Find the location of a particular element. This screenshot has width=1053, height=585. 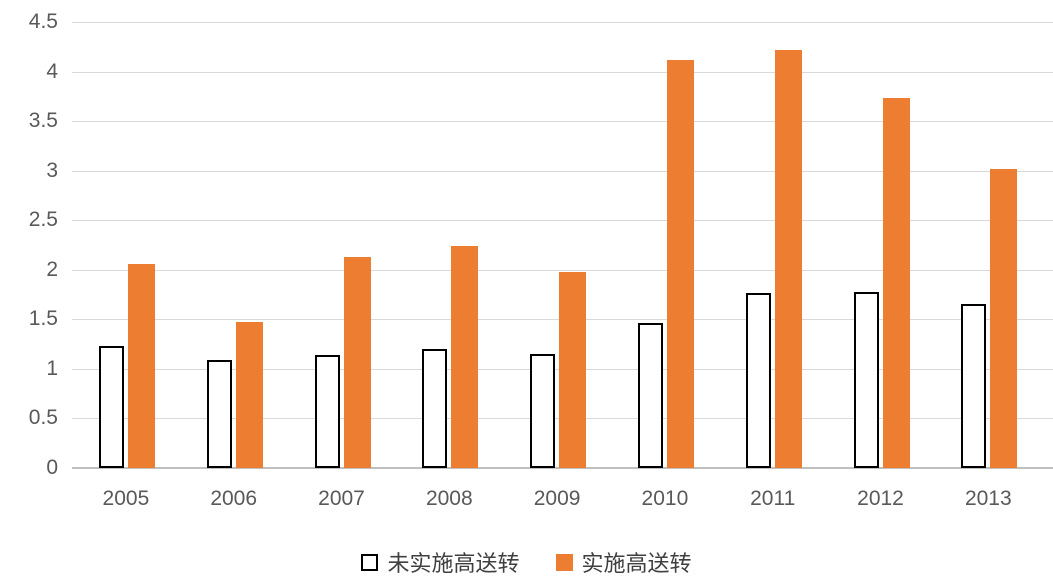

y-axis-tick-label: 3.5 is located at coordinates (43, 121).